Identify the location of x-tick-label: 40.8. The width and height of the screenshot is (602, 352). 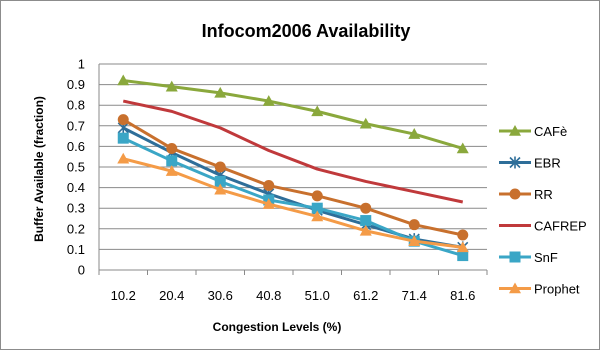
(268, 295).